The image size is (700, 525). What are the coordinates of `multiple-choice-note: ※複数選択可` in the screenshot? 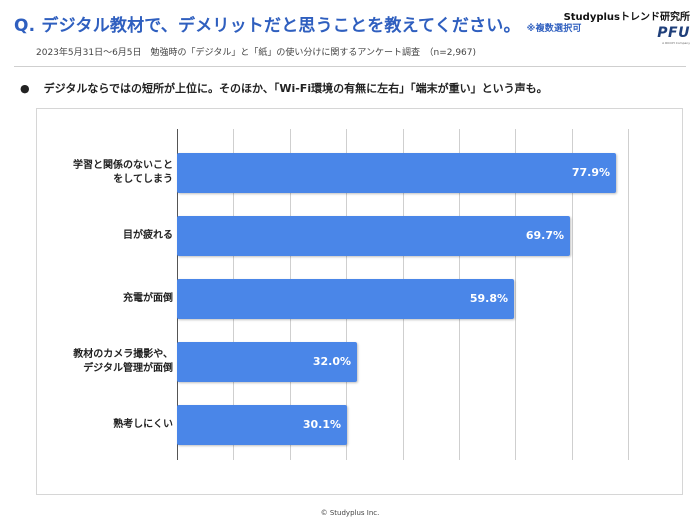 It's located at (554, 29).